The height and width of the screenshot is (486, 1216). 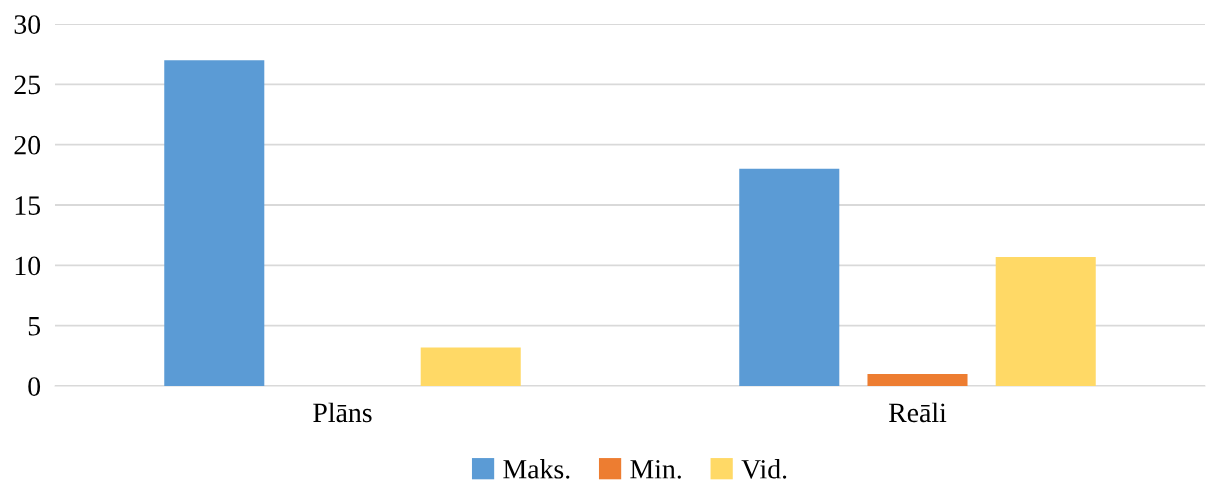 I want to click on y-tick-label: 5, so click(x=34, y=326).